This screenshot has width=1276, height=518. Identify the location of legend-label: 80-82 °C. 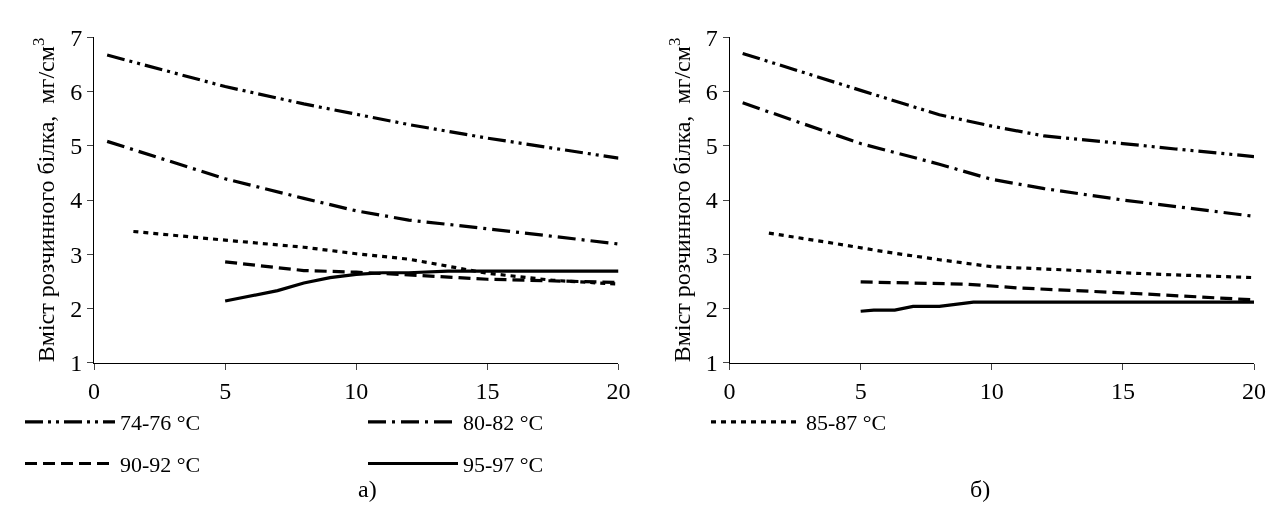
(503, 423).